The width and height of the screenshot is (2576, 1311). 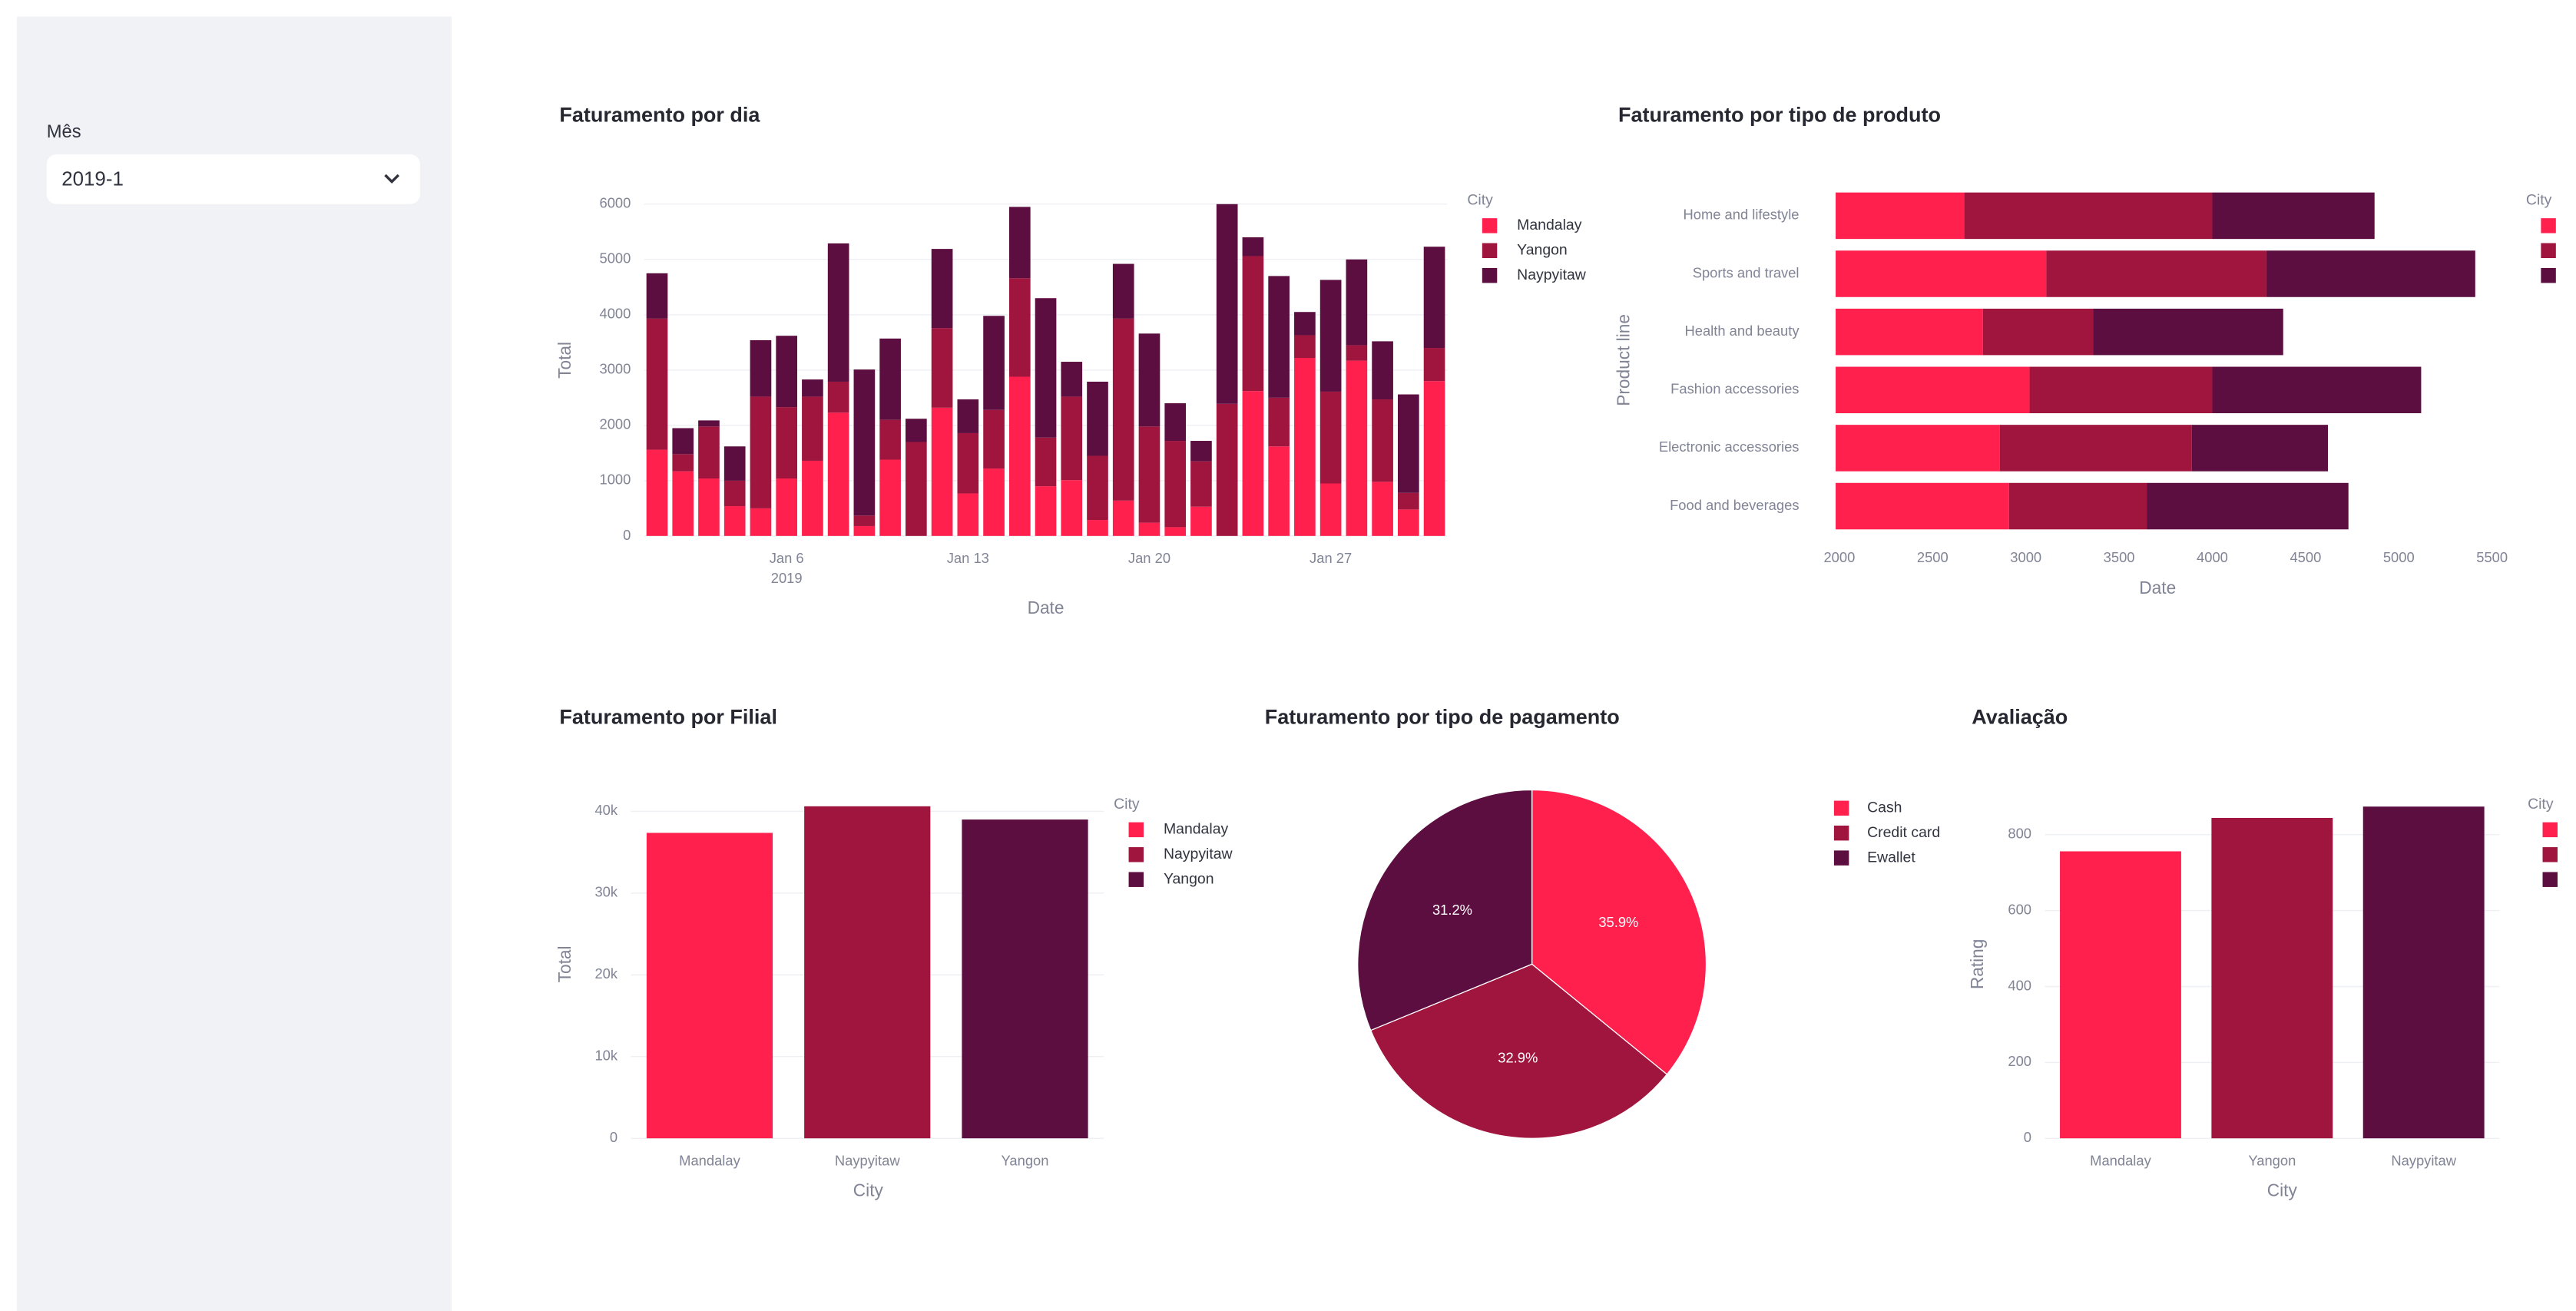 I want to click on legend-label: Ewallet, so click(x=1891, y=857).